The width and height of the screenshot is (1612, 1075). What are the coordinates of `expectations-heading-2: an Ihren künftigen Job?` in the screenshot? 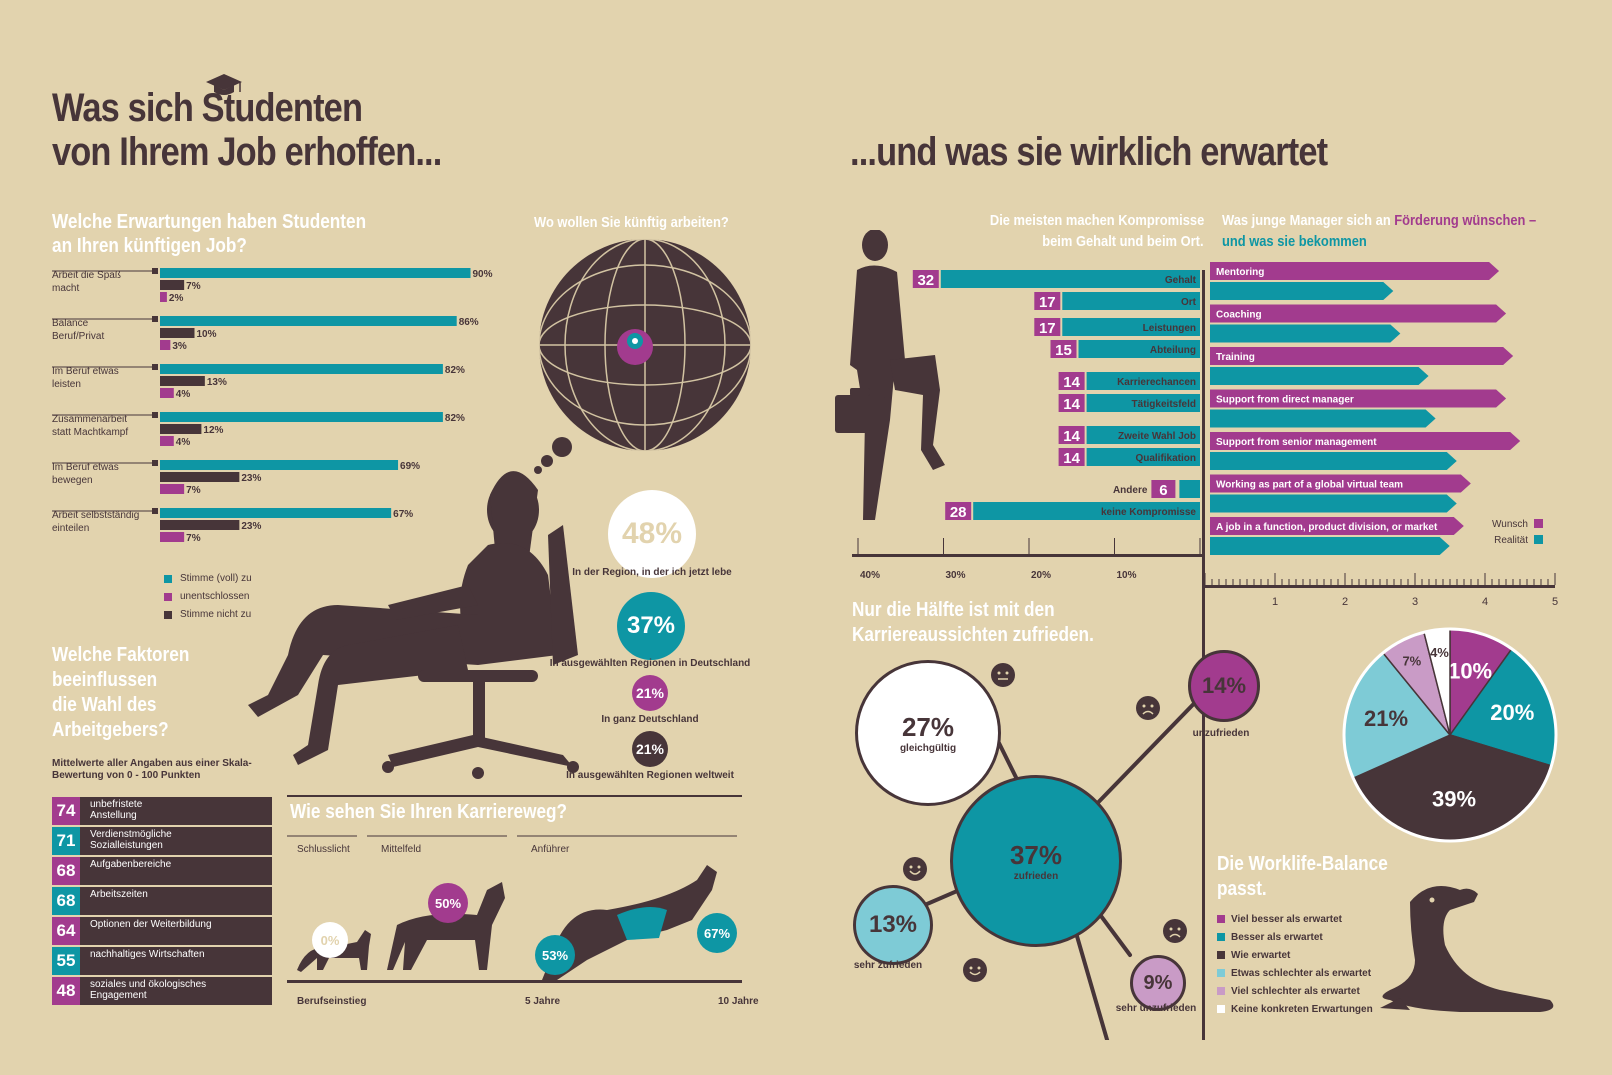 It's located at (149, 246).